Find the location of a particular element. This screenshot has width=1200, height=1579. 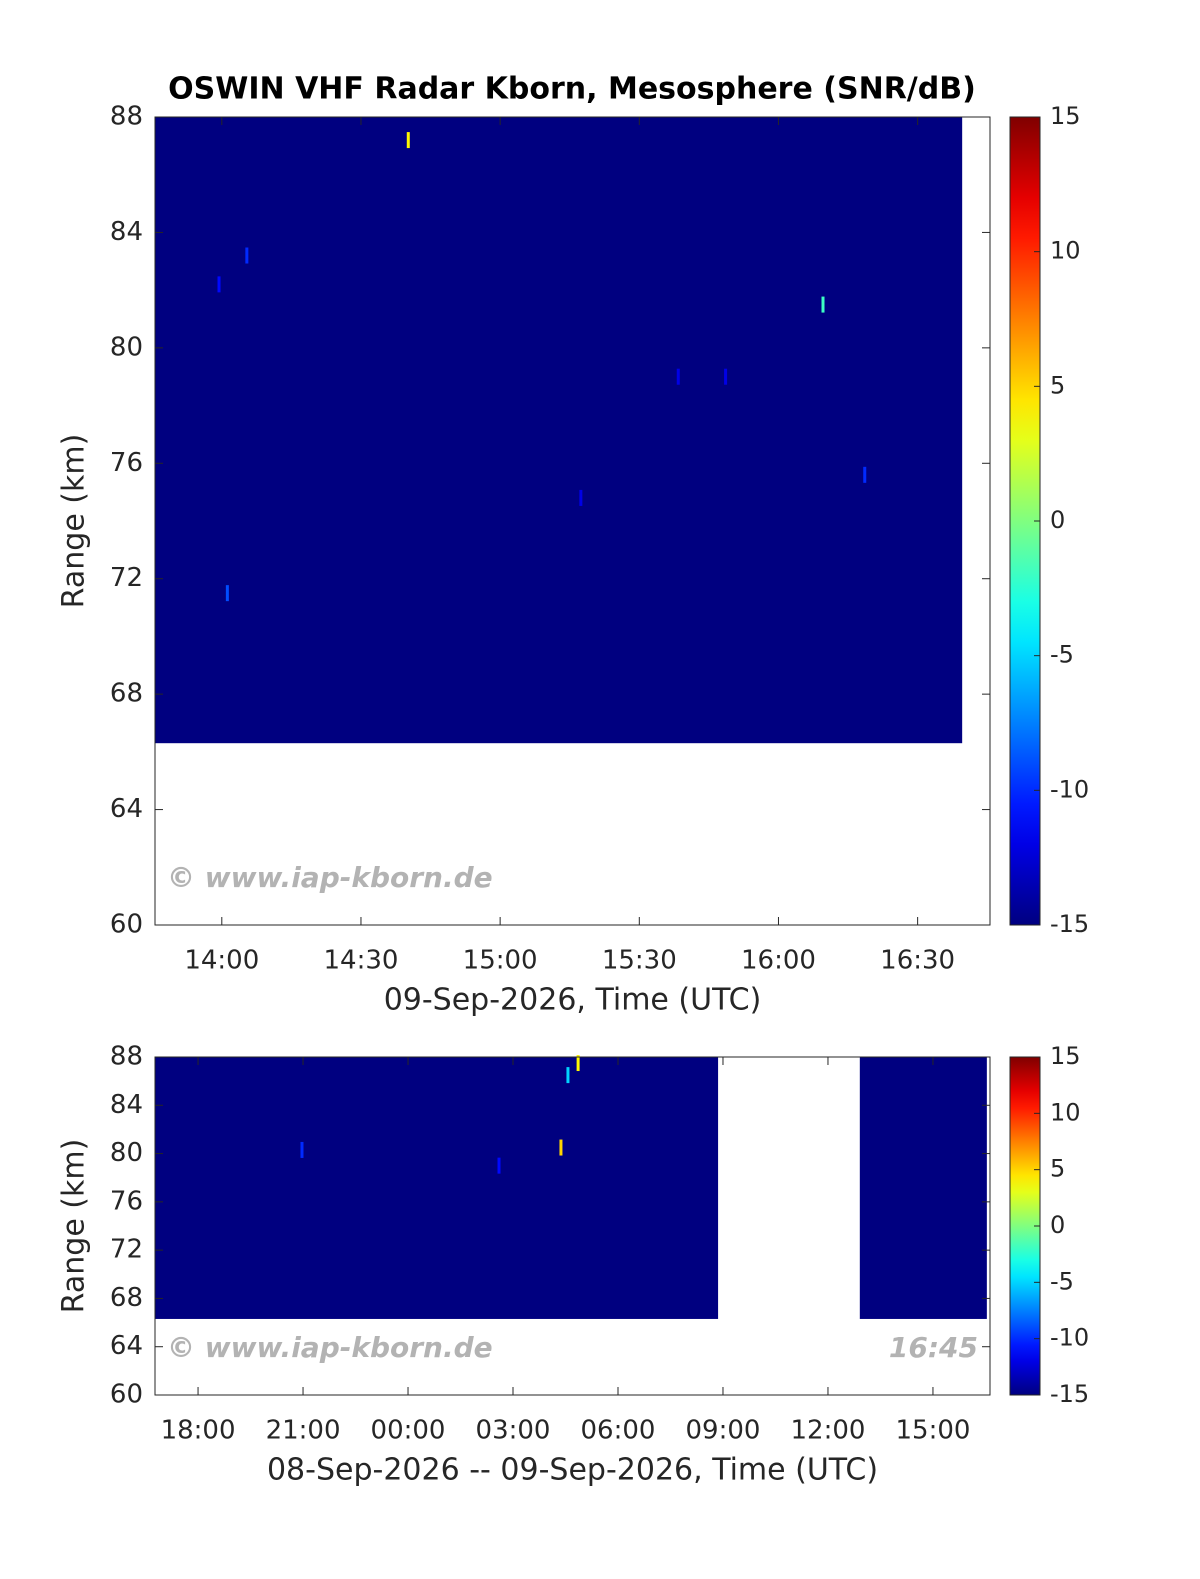

x-tick-label: 16:00 is located at coordinates (778, 961).